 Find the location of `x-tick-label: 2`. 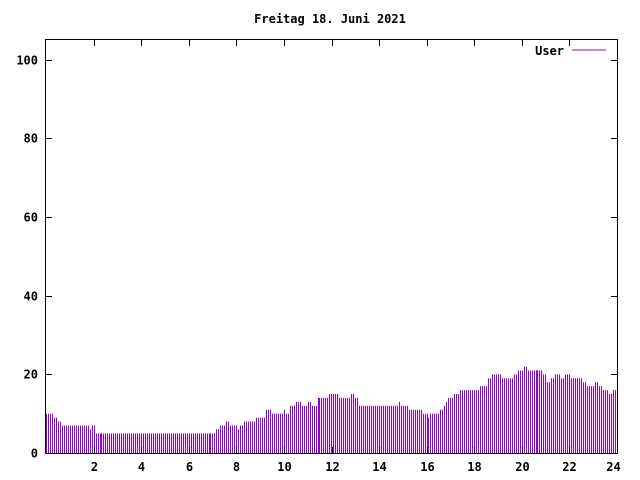

x-tick-label: 2 is located at coordinates (94, 467).